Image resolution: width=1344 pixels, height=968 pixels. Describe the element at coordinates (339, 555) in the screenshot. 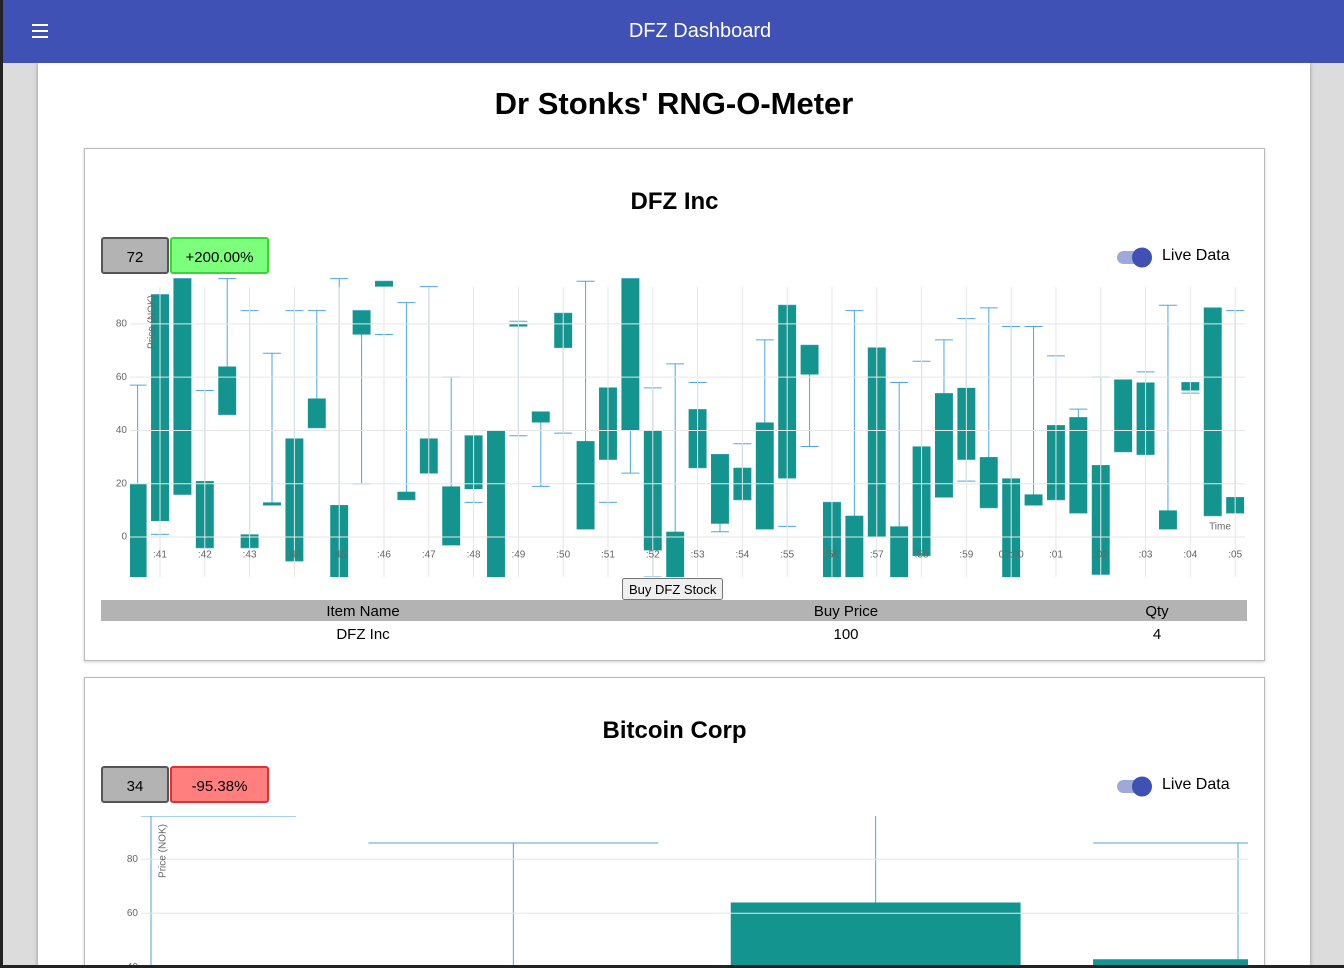

I see `x-tick-label: :45` at that location.